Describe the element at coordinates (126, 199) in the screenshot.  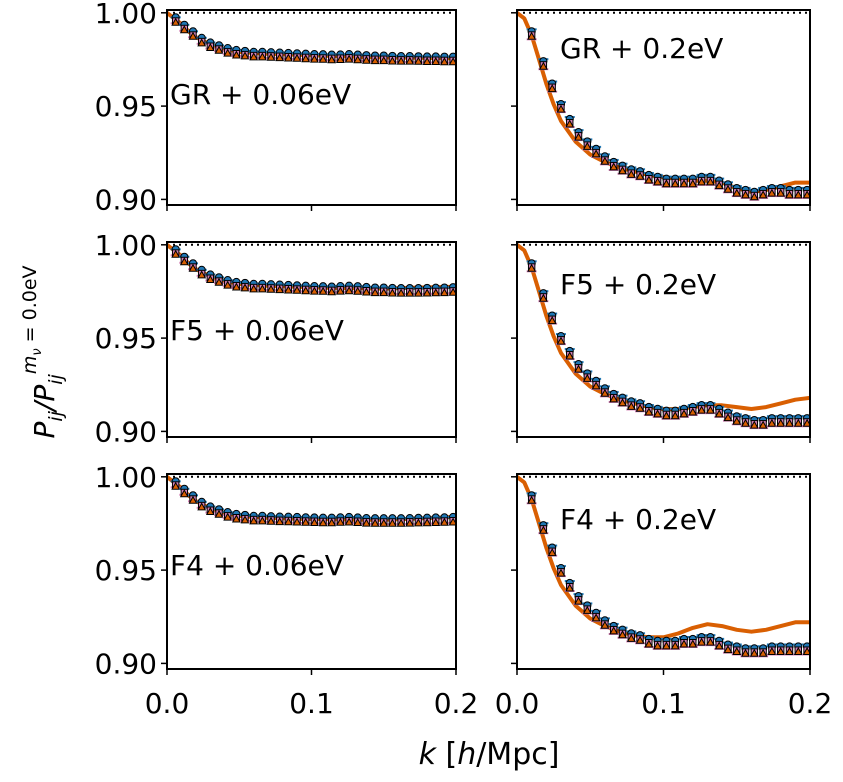
I see `y-tick-label: 0.90` at that location.